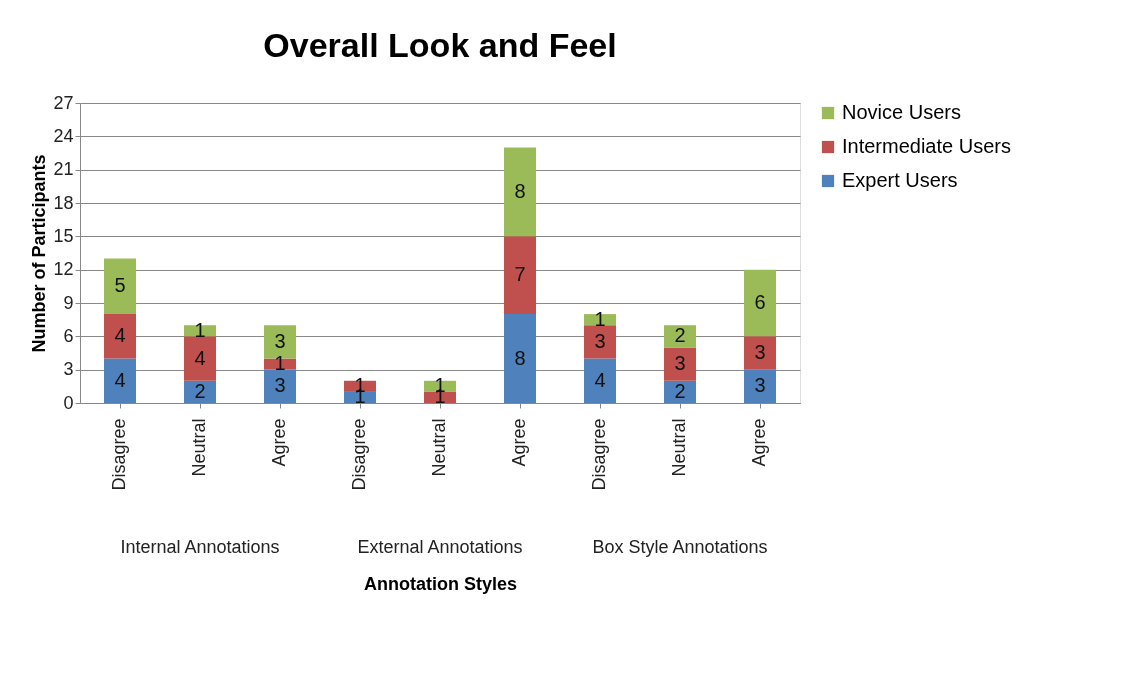  What do you see at coordinates (63, 135) in the screenshot?
I see `y-tick-label: 24` at bounding box center [63, 135].